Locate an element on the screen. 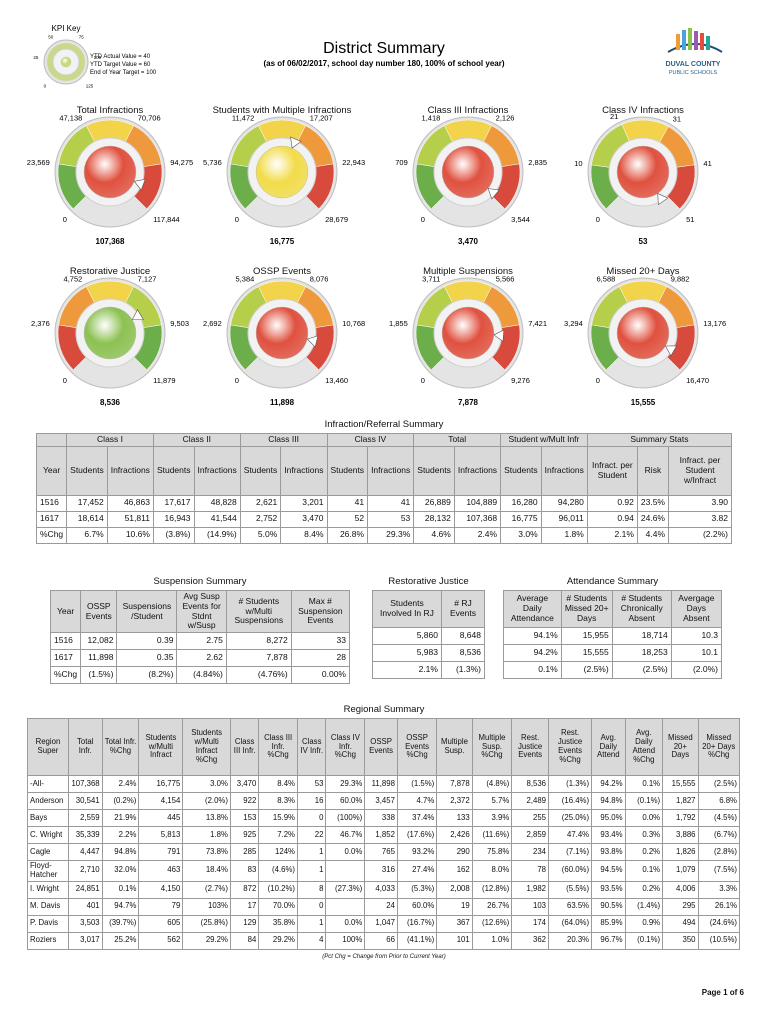 This screenshot has height=1024, width=768. section-title: Infraction/Referral Summary is located at coordinates (384, 424).